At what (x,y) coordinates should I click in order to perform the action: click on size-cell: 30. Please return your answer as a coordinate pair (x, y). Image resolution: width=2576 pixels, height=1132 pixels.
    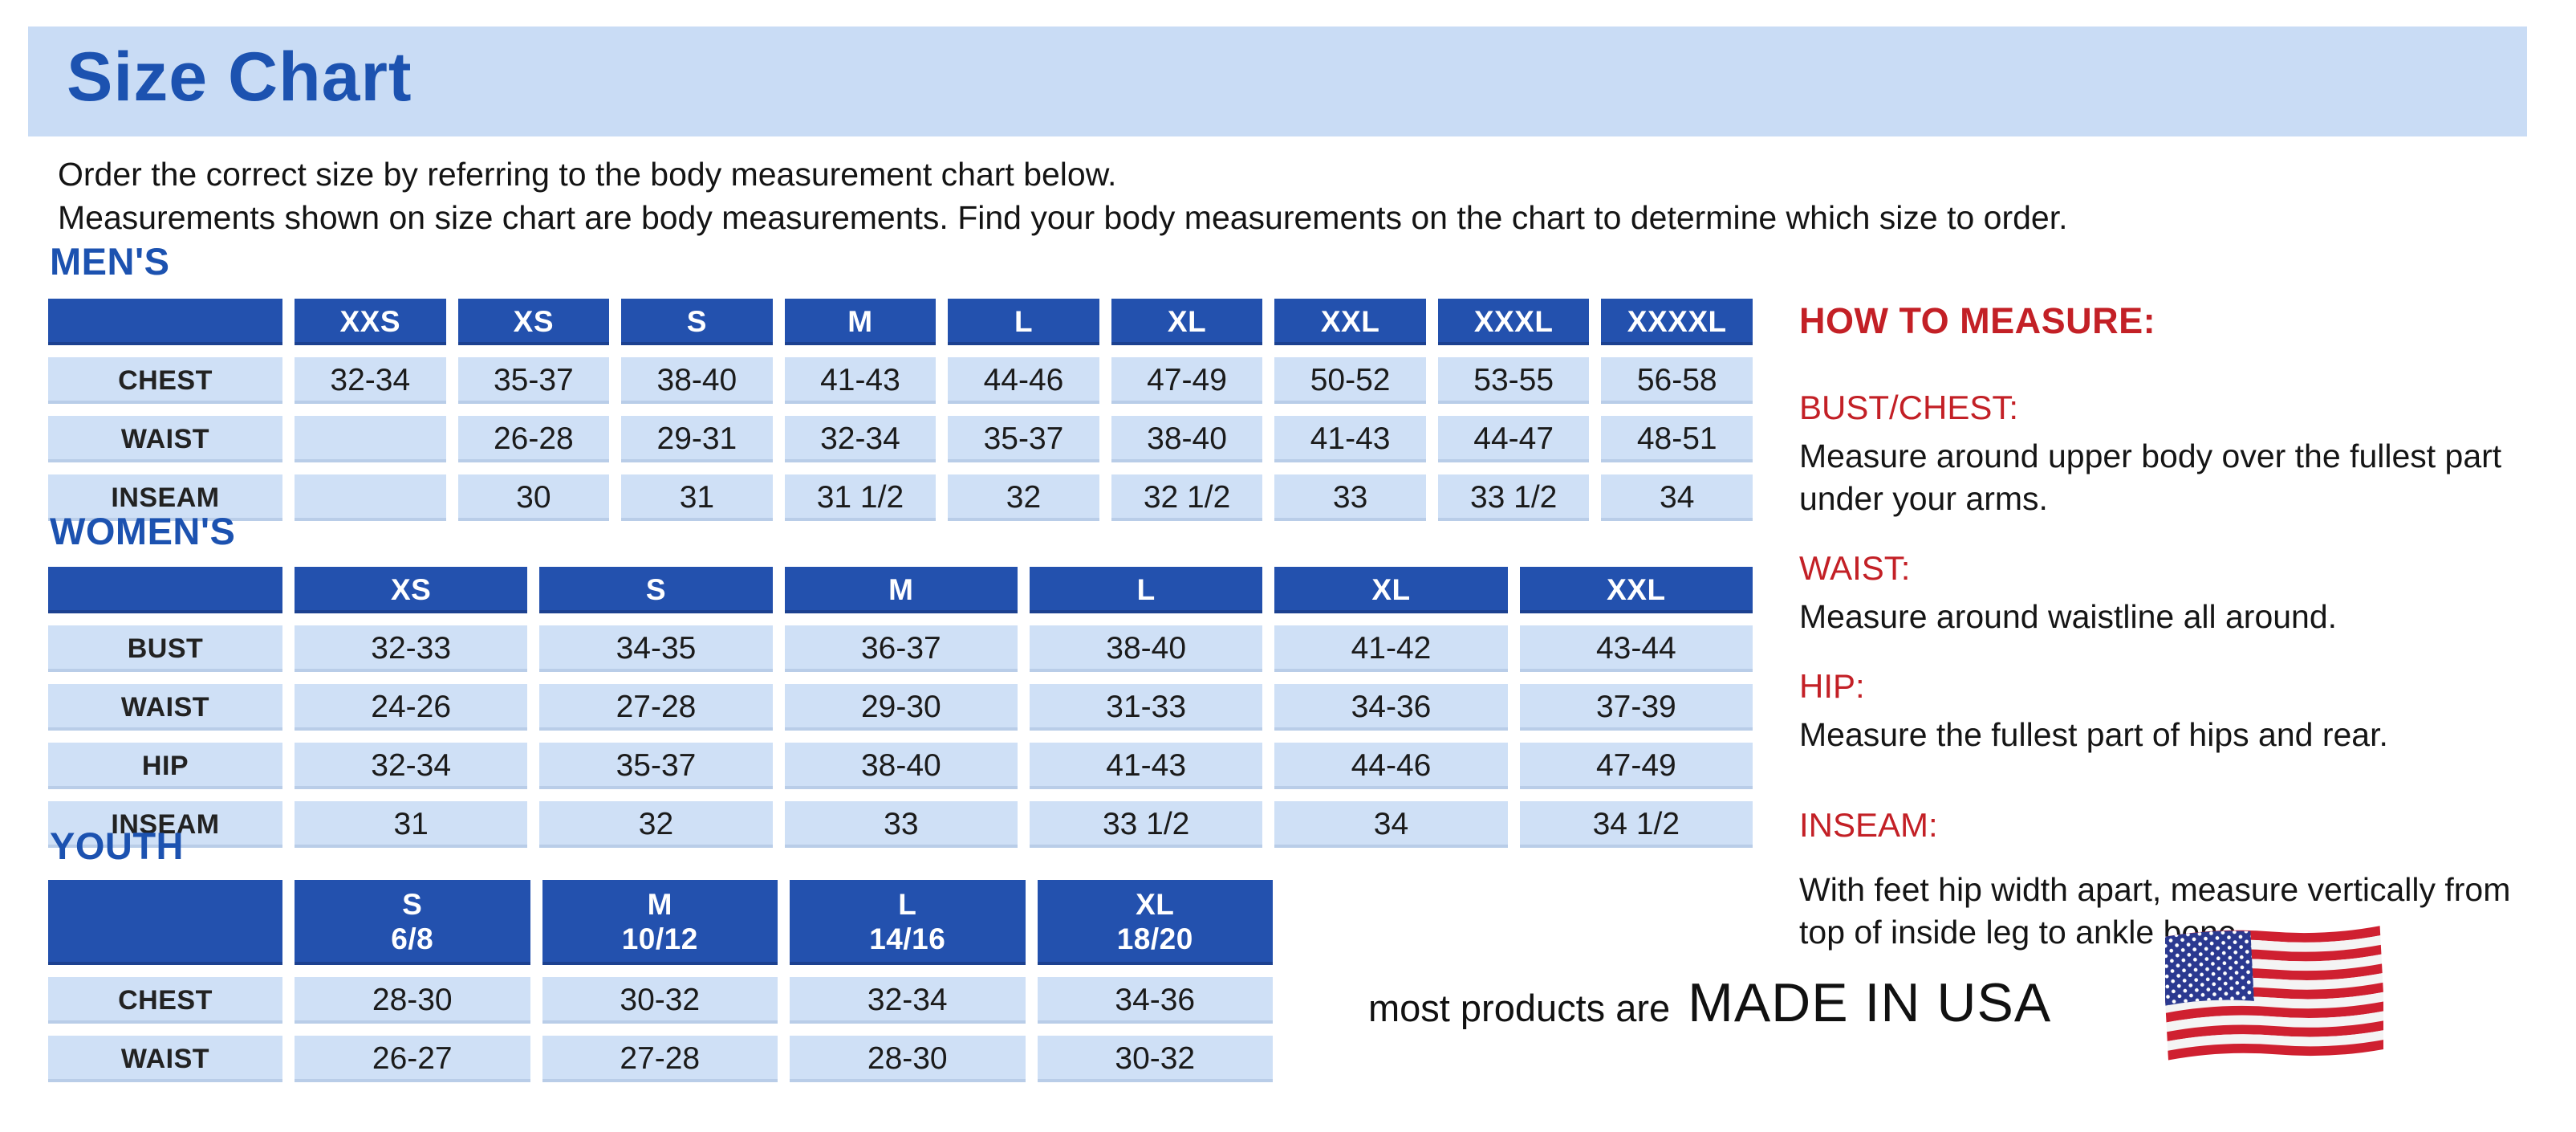
    Looking at the image, I should click on (534, 498).